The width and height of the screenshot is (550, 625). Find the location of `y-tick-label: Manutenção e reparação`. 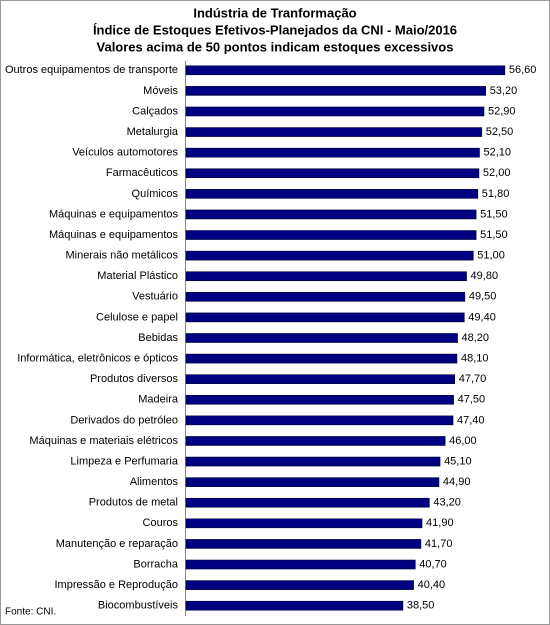

y-tick-label: Manutenção e reparação is located at coordinates (117, 544).